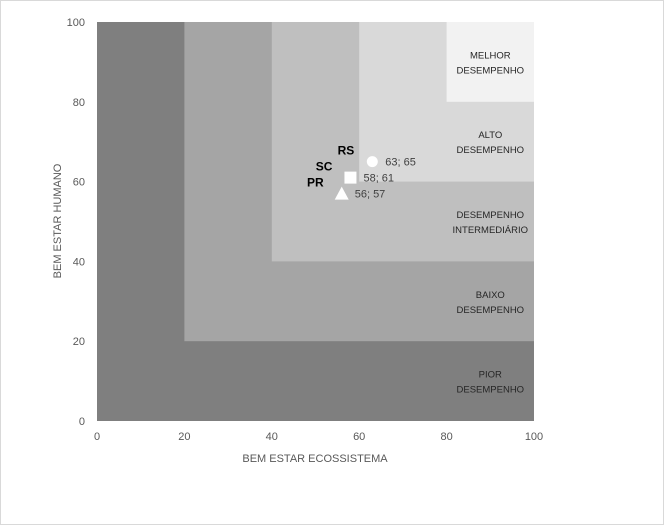 This screenshot has height=525, width=664. What do you see at coordinates (491, 150) in the screenshot?
I see `zone-label-3-1: DESEMPENHO` at bounding box center [491, 150].